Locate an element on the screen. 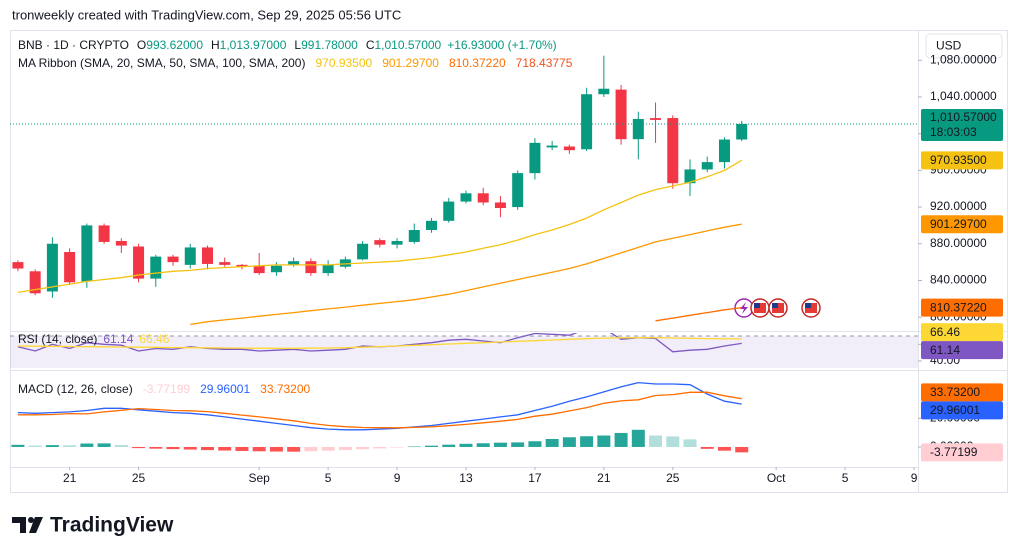 Image resolution: width=1024 pixels, height=557 pixels. rsi-line is located at coordinates (379, 343).